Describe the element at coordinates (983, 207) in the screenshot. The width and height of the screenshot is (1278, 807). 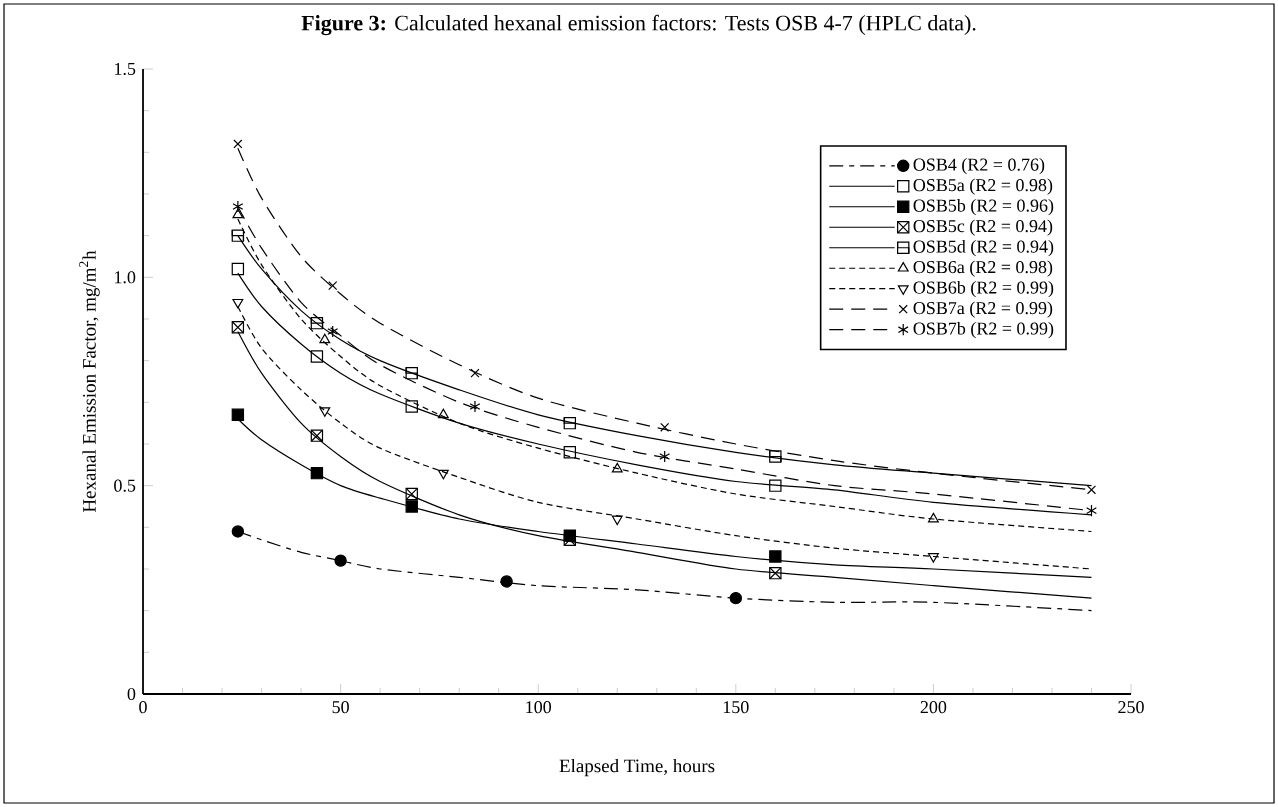
I see `legend-label: OSB5b (R2 = 0.96)` at that location.